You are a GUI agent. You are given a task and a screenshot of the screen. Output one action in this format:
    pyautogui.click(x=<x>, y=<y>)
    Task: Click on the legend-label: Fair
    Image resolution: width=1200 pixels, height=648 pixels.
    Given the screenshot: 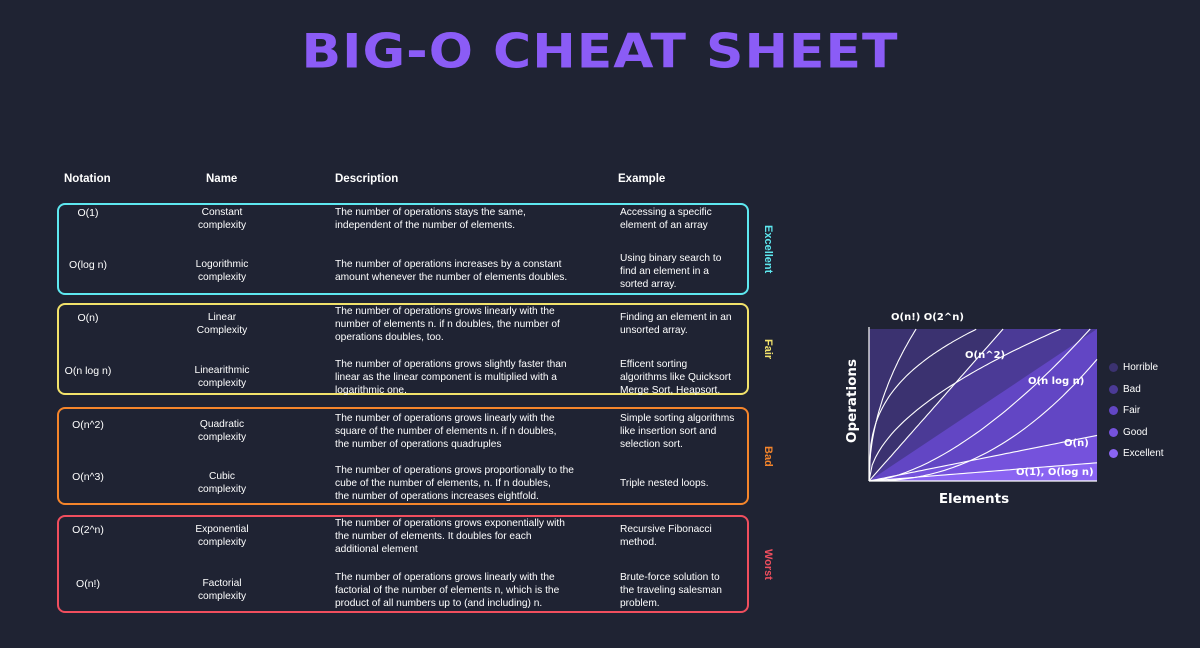 What is the action you would take?
    pyautogui.click(x=1132, y=411)
    